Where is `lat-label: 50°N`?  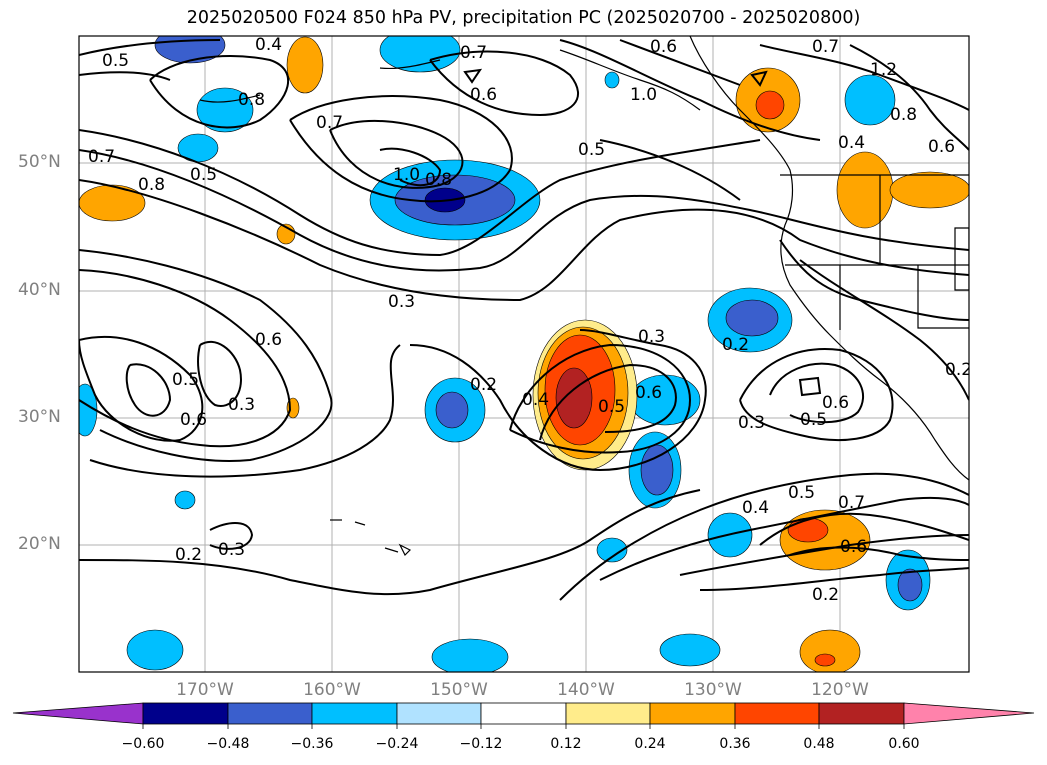 lat-label: 50°N is located at coordinates (39, 162).